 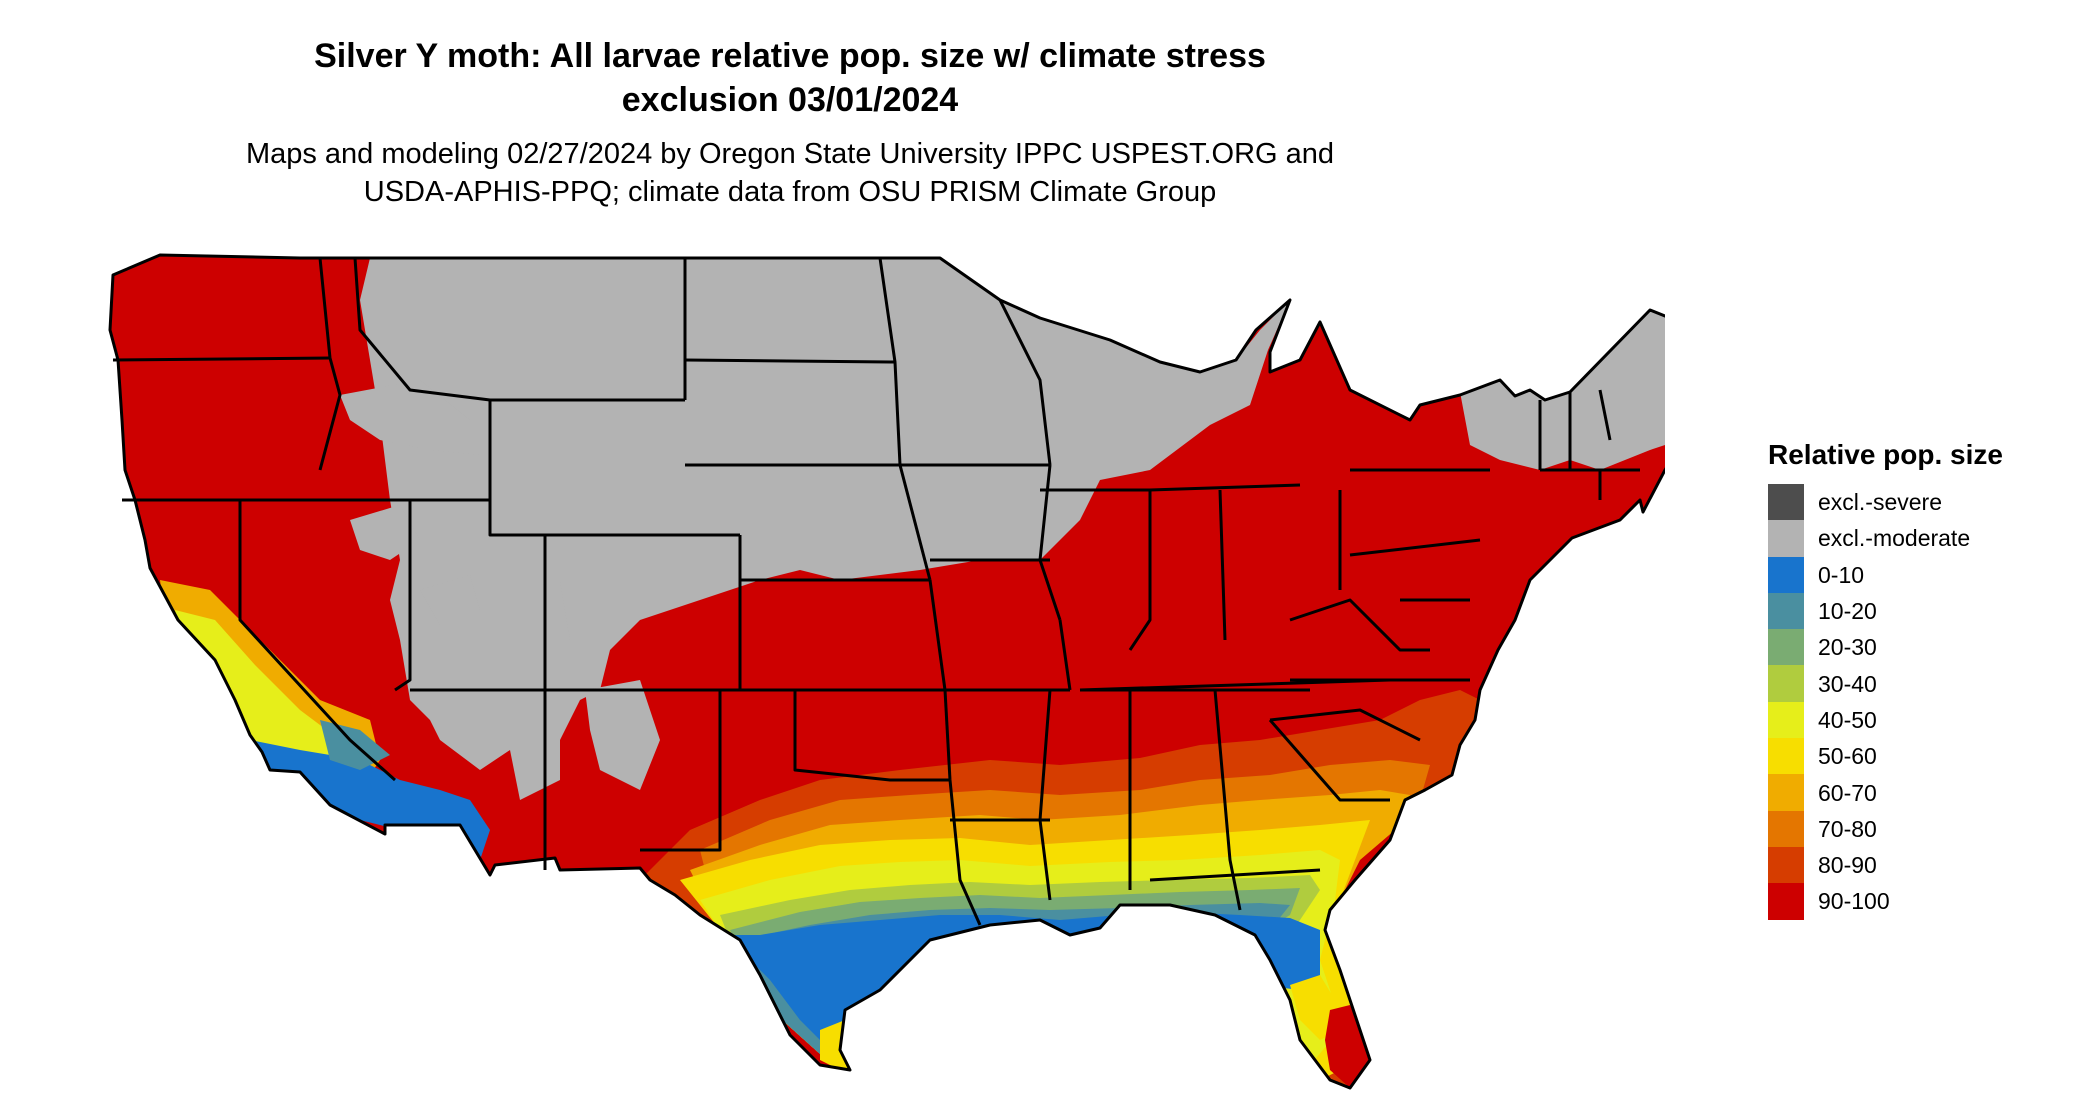 I want to click on legend-label: 40-50, so click(x=1847, y=719).